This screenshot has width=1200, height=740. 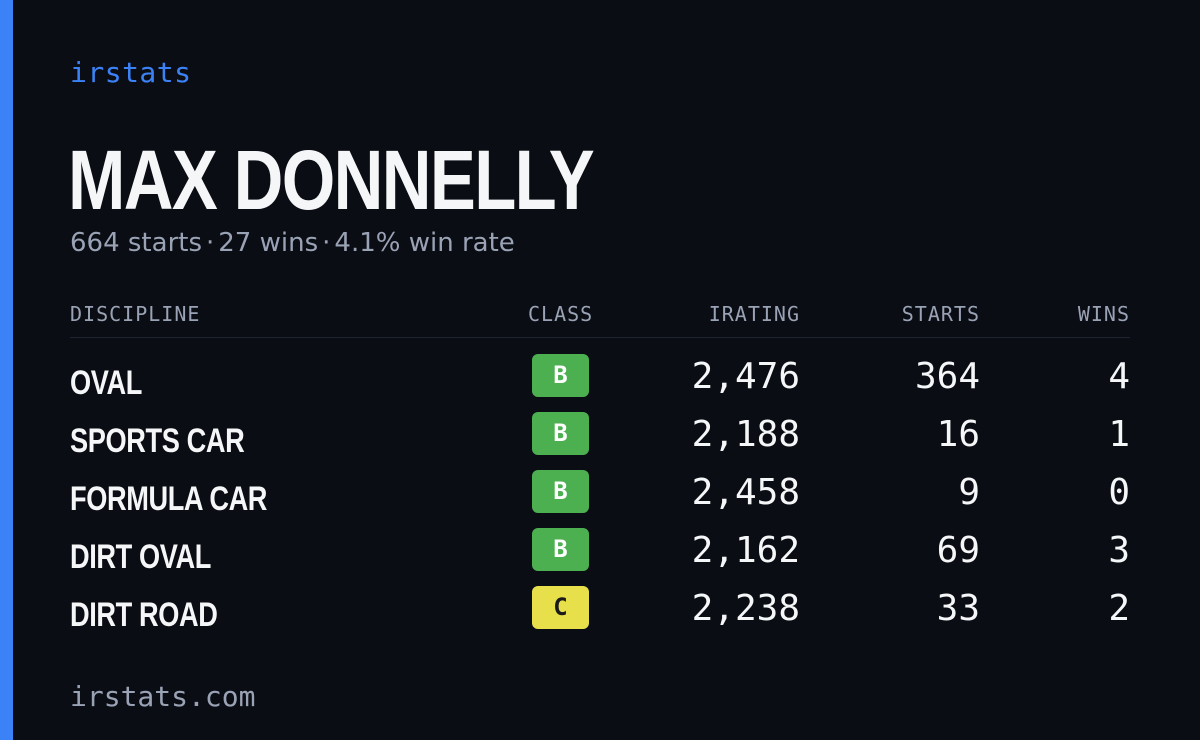 What do you see at coordinates (157, 441) in the screenshot?
I see `discipline-name: SPORTS CAR` at bounding box center [157, 441].